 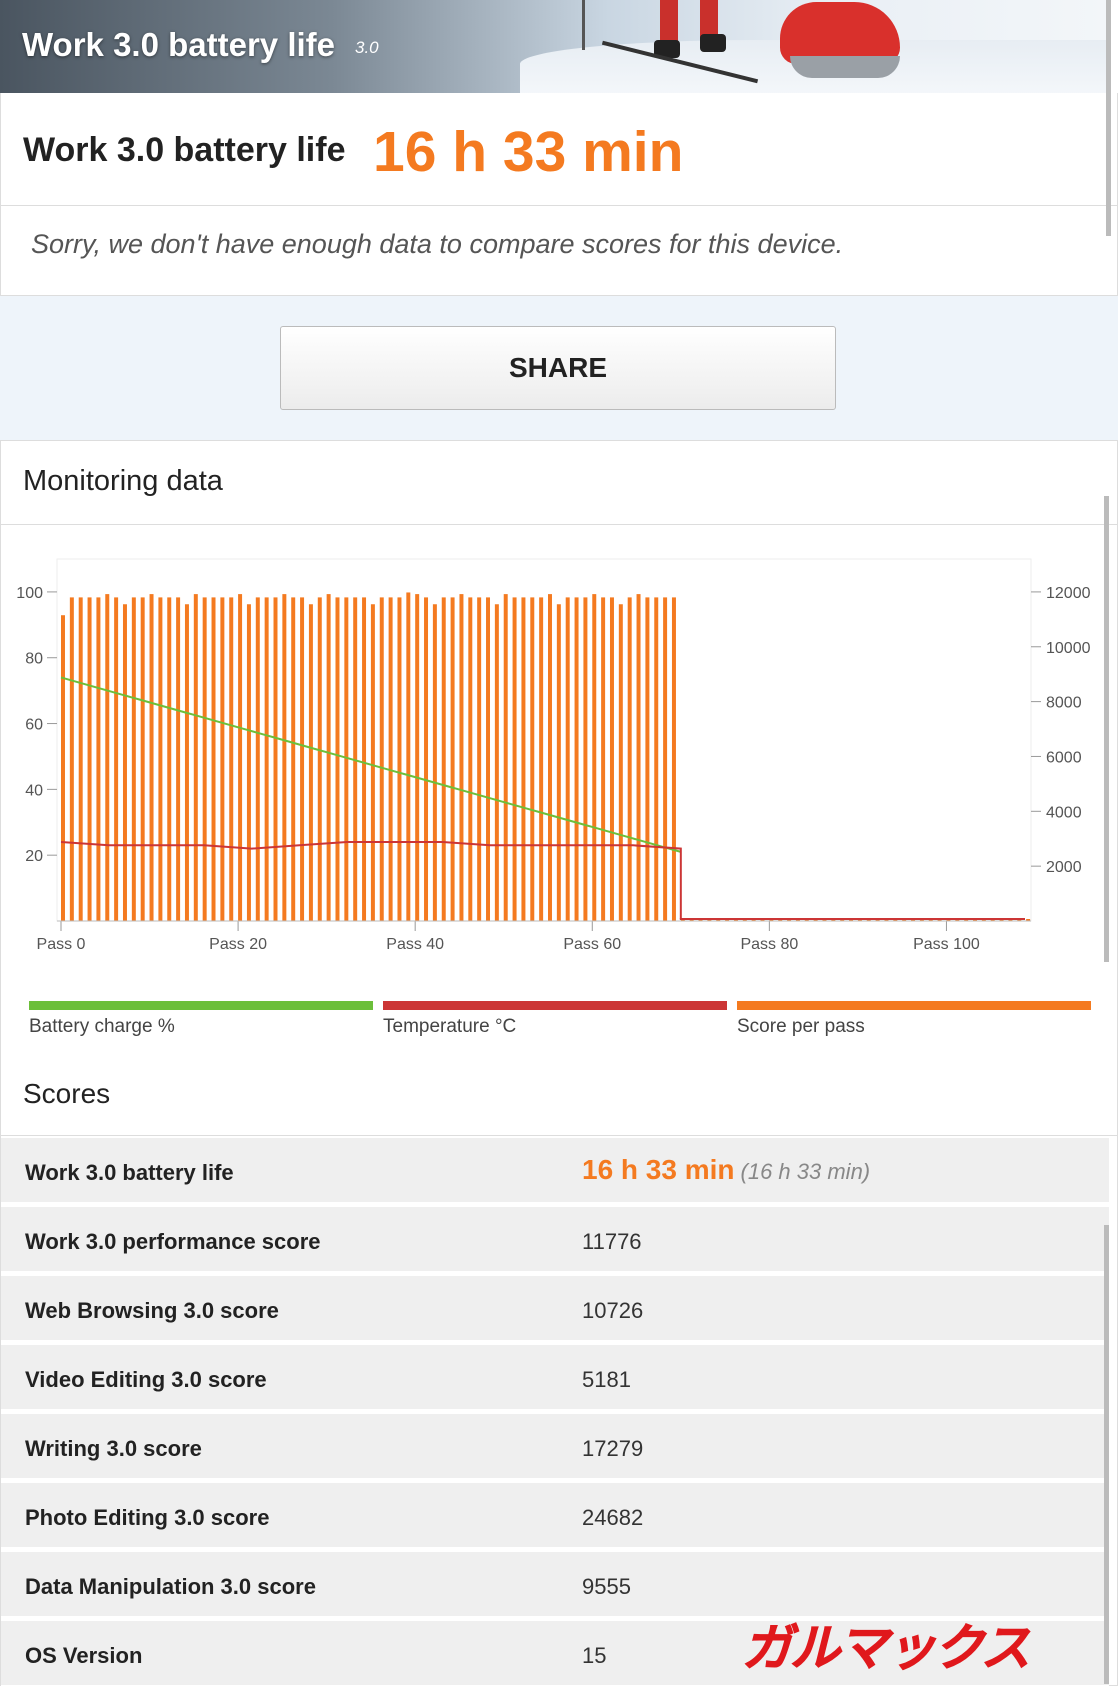 I want to click on x-tick-label: Pass 80, so click(x=769, y=944).